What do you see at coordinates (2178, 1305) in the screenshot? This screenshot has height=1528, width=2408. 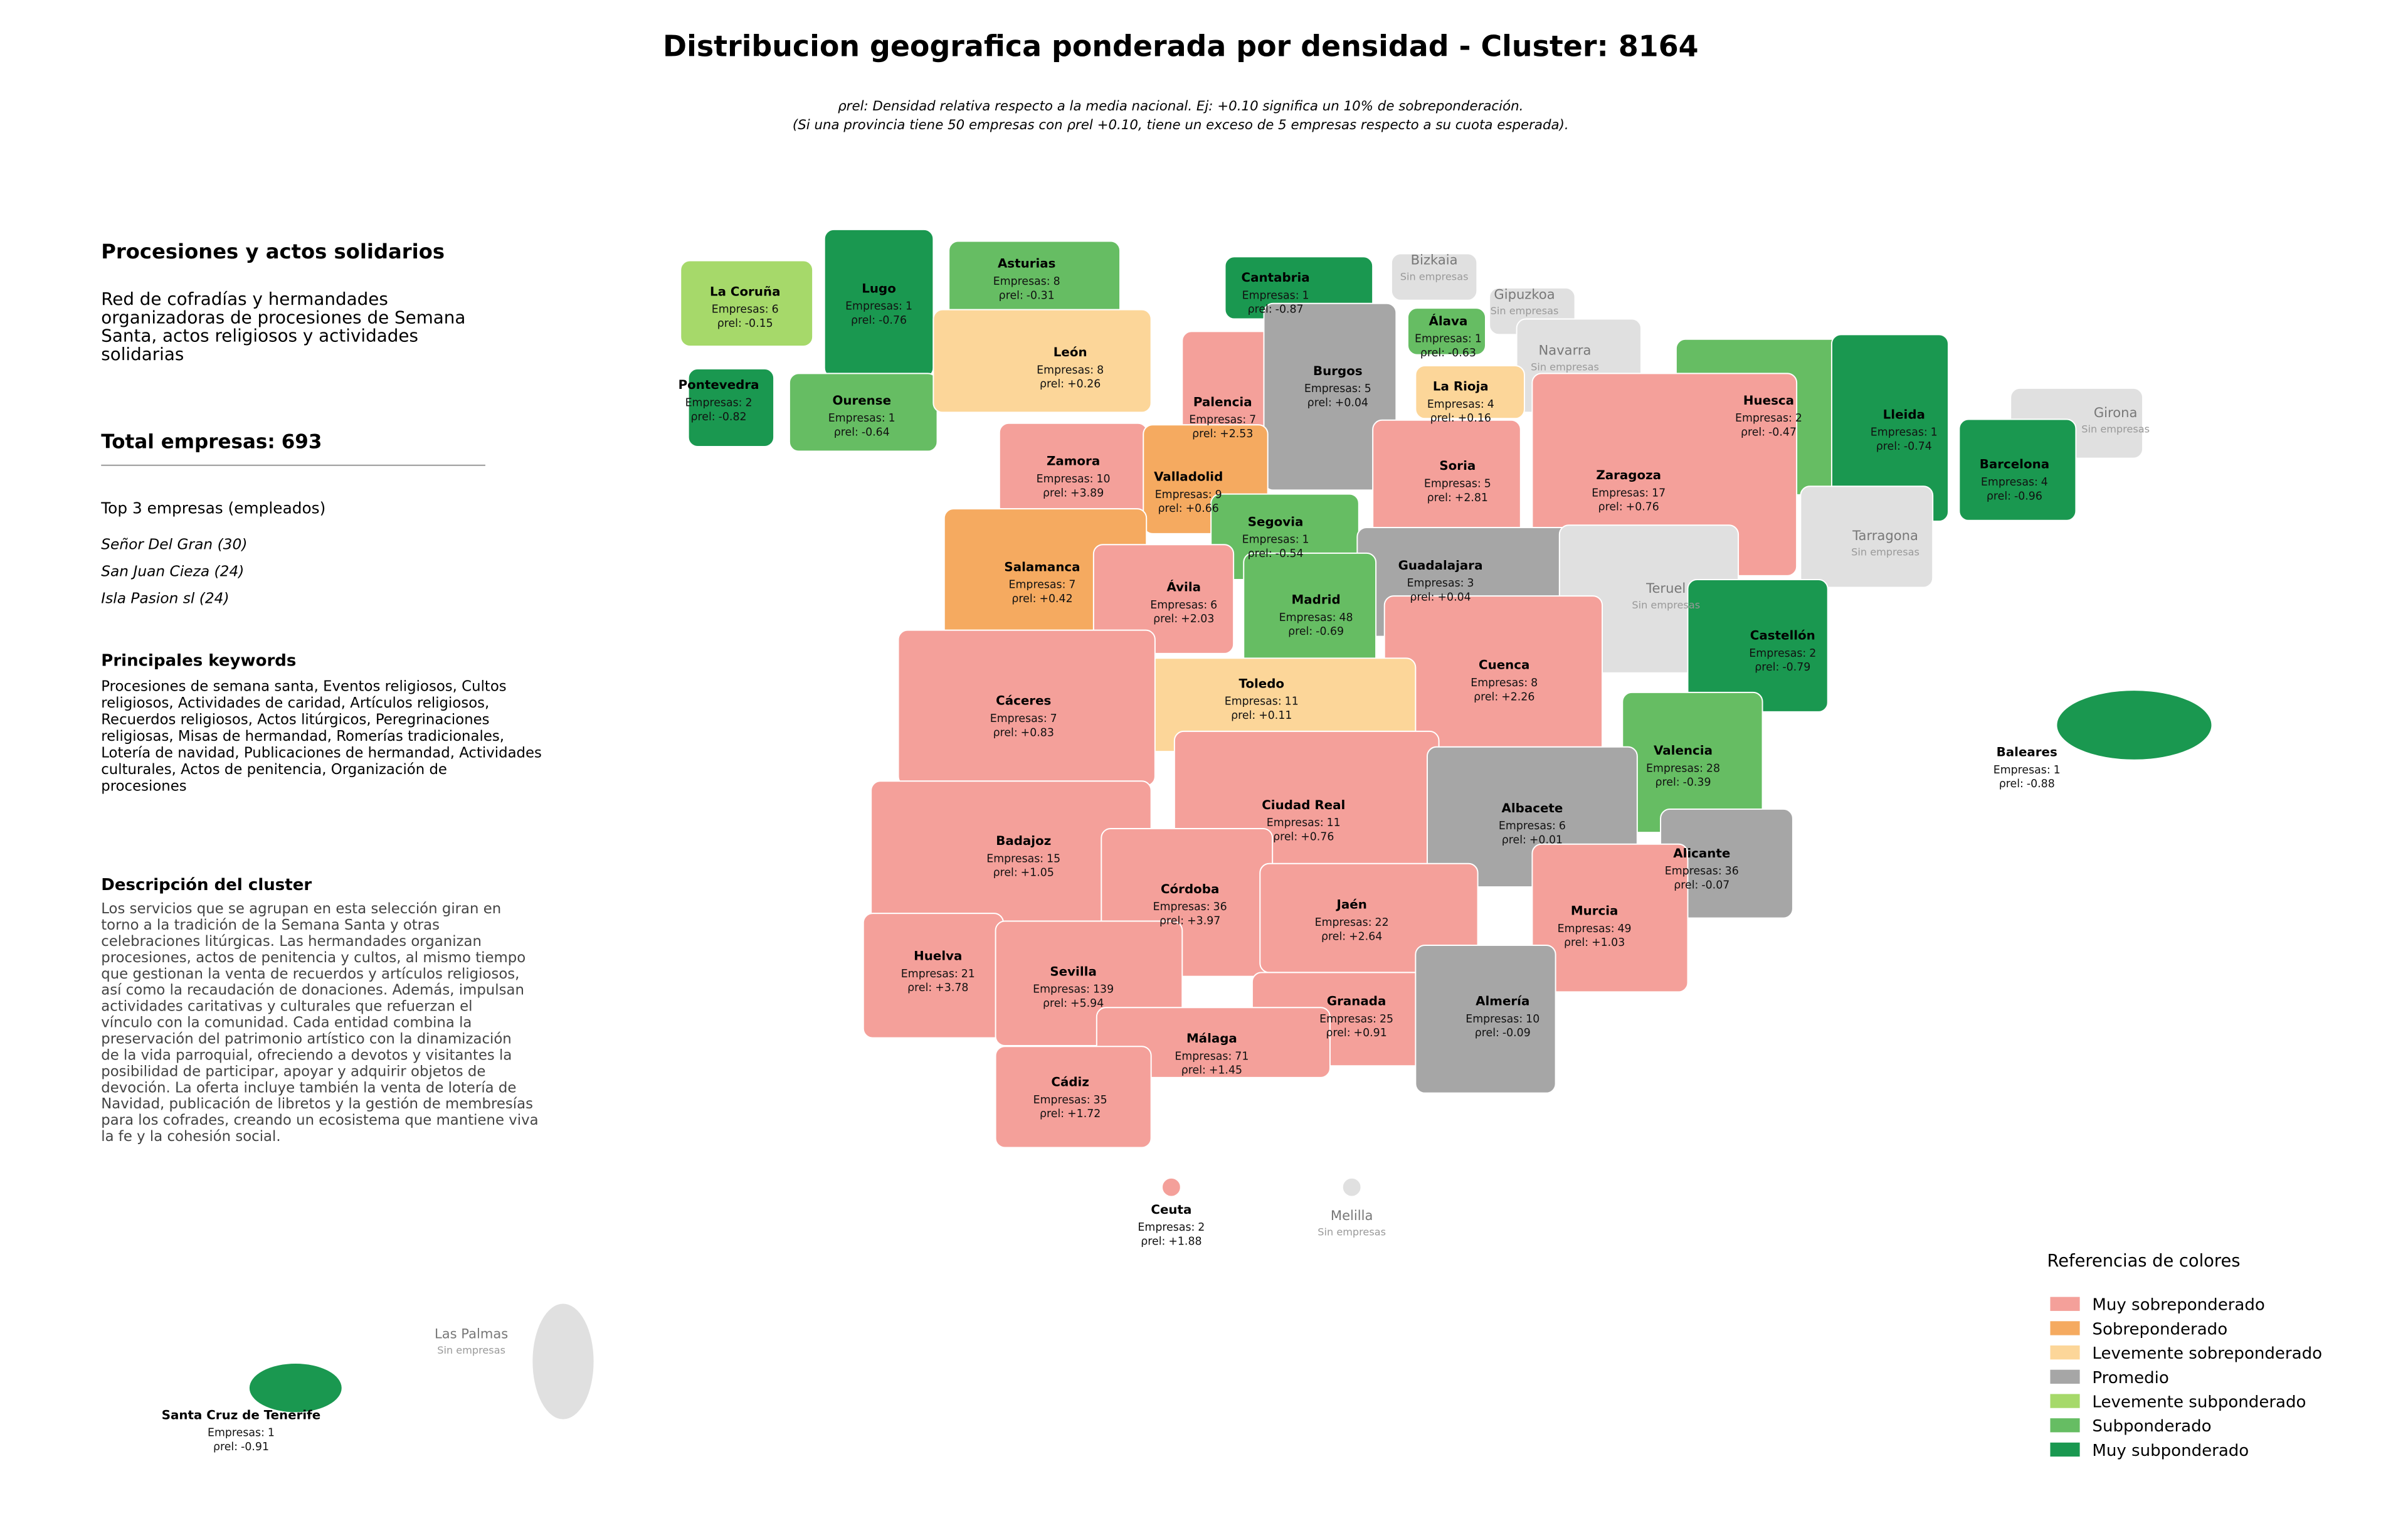 I see `legend-label: Muy sobreponderado` at bounding box center [2178, 1305].